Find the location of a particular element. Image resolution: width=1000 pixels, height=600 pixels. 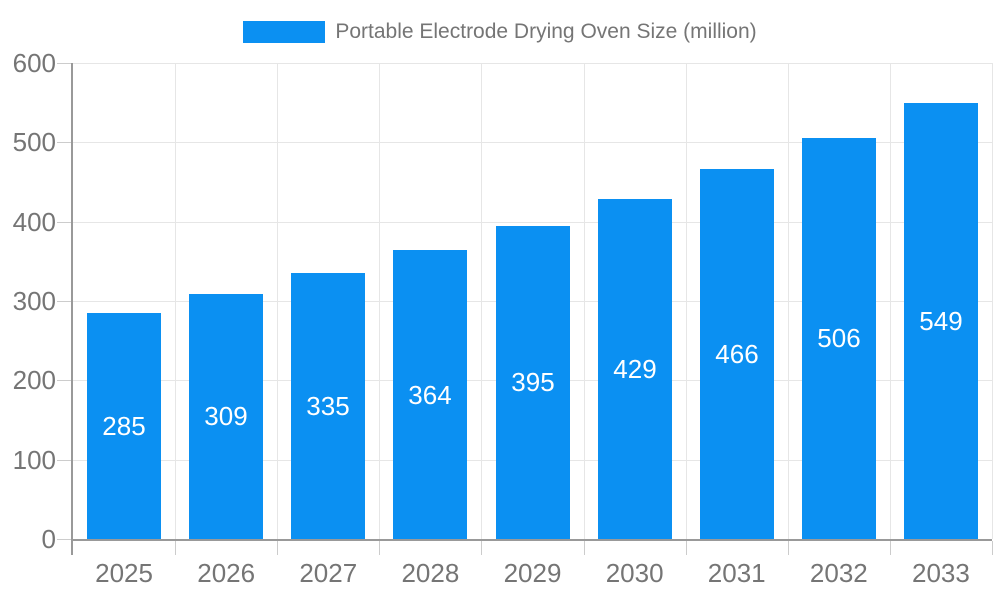

x-axis-label: 2028 is located at coordinates (430, 573).